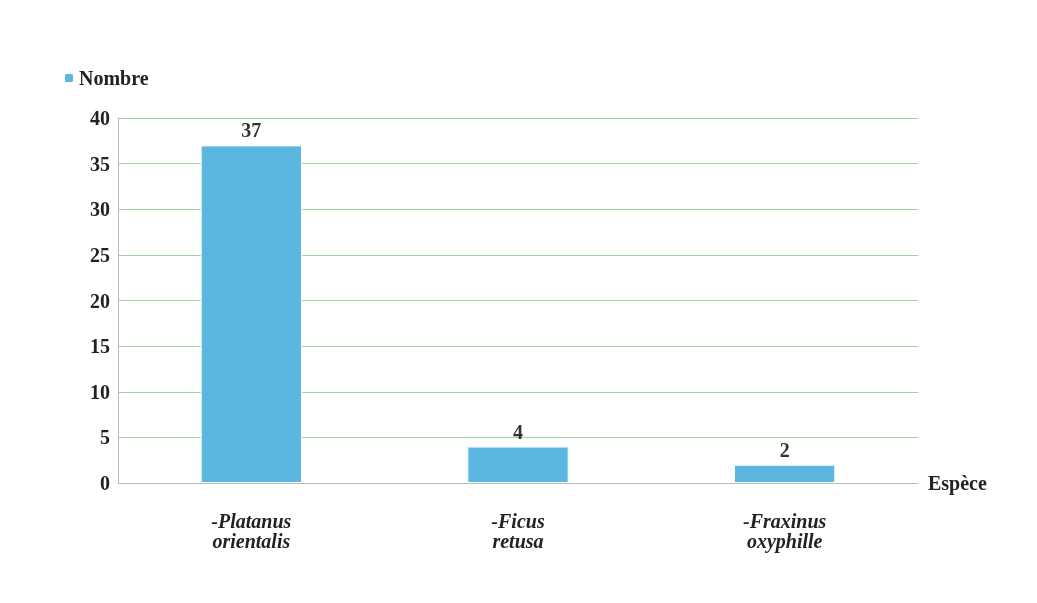 This screenshot has width=1037, height=603. Describe the element at coordinates (784, 531) in the screenshot. I see `x-tick-label: -Fraxinus oxyphille` at that location.